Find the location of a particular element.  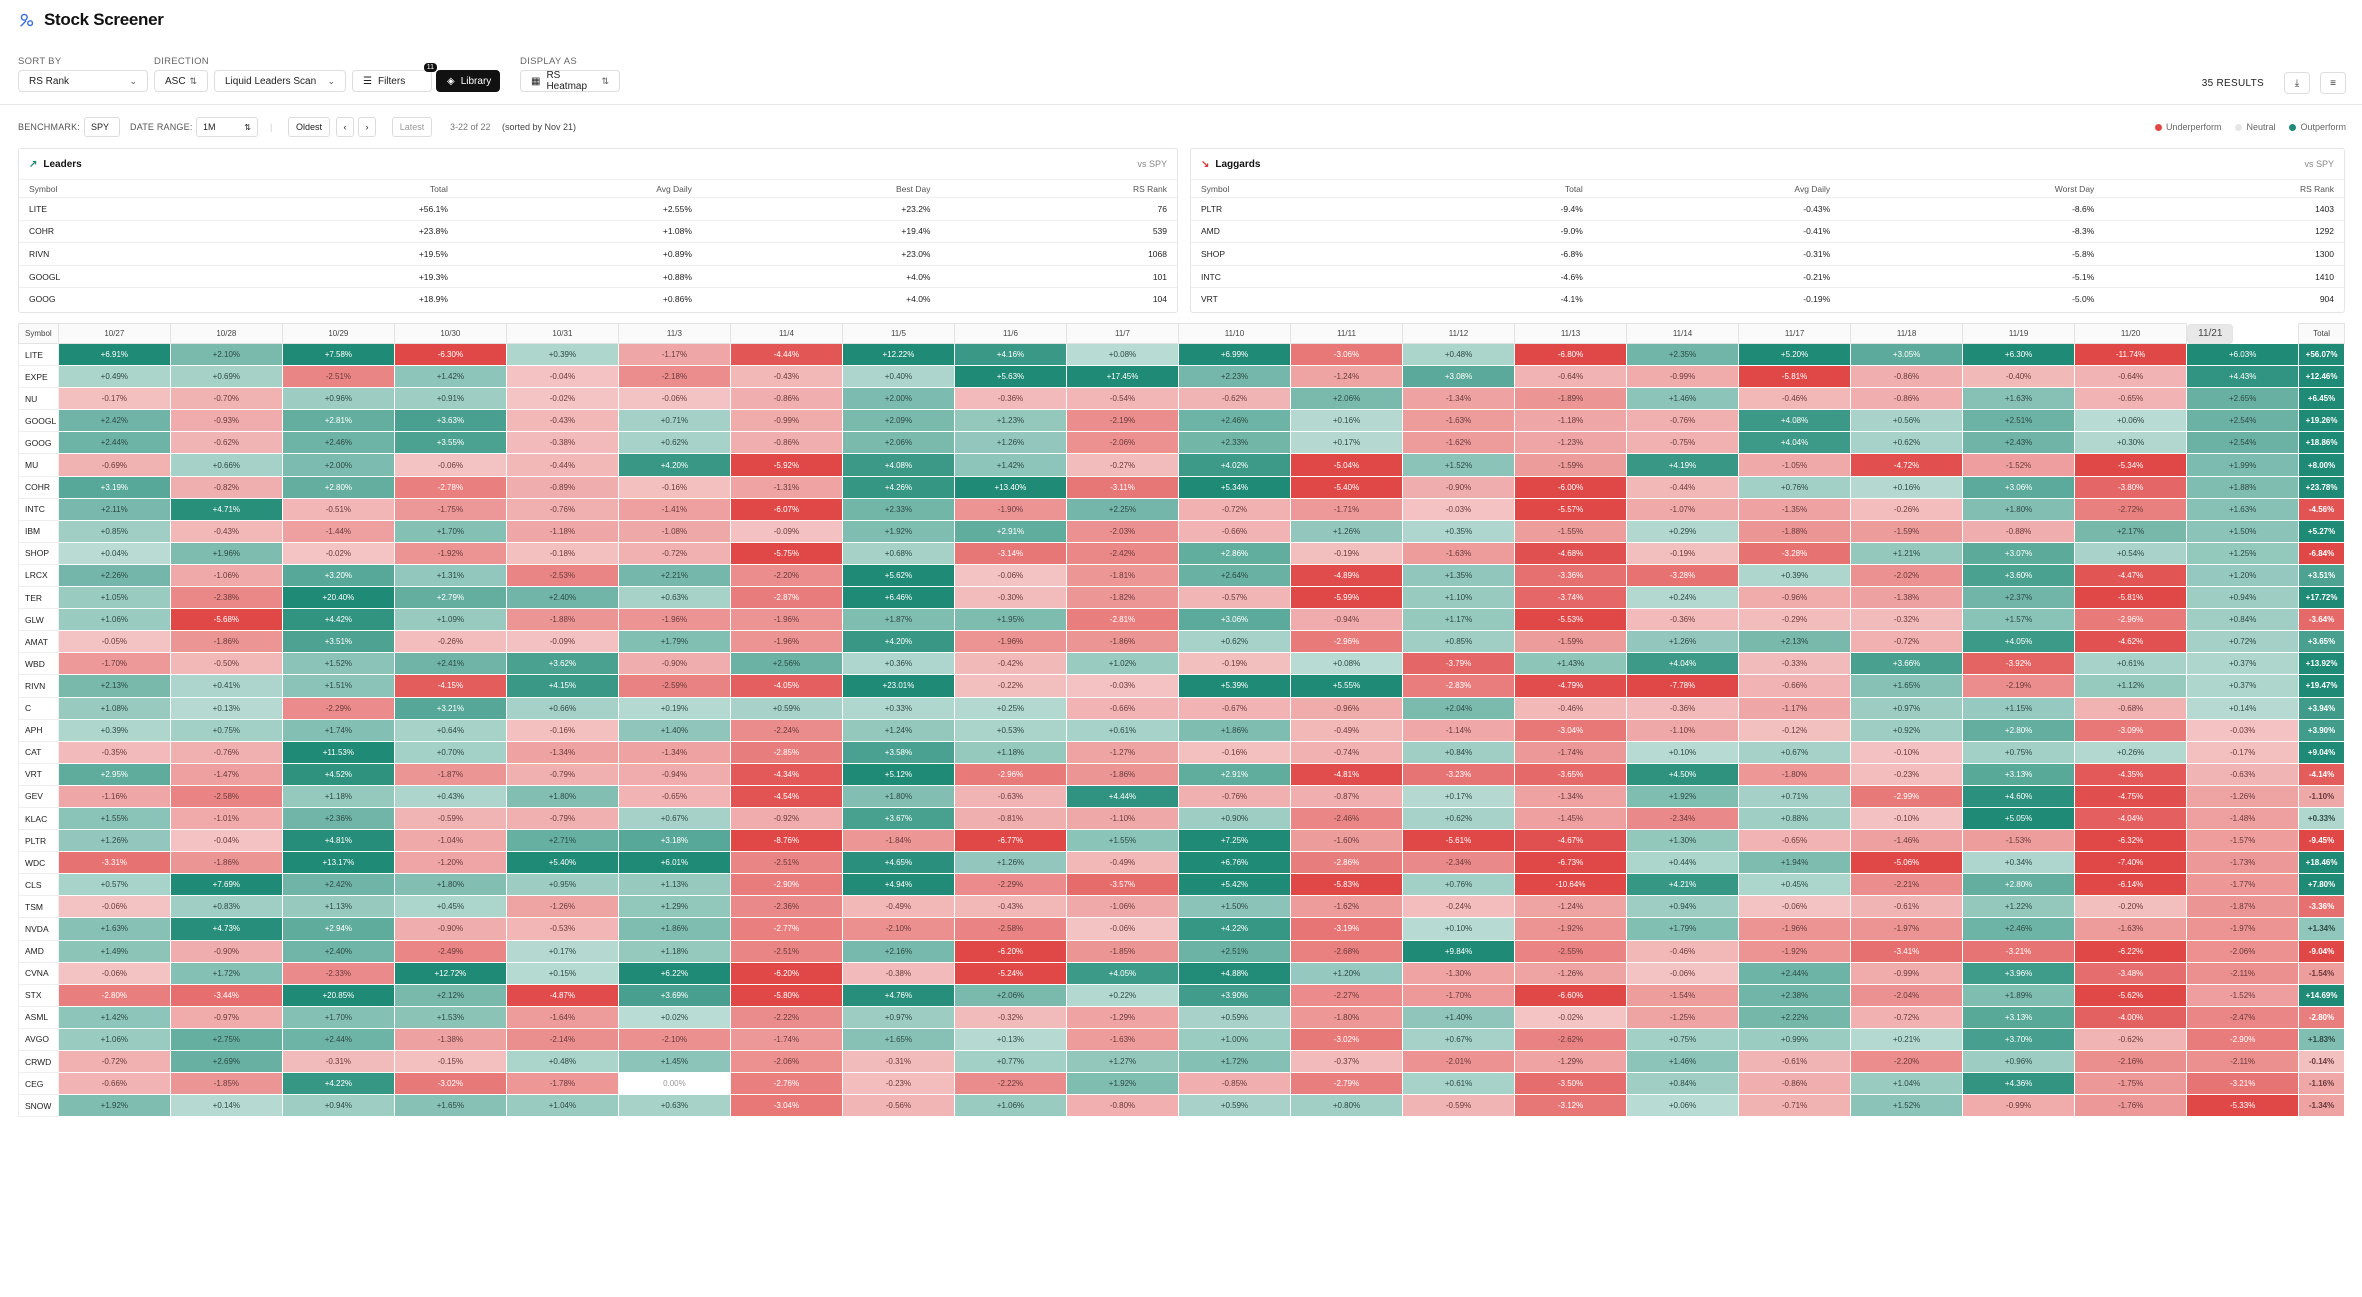

heatmap-cell: +0.10% is located at coordinates (1459, 929).